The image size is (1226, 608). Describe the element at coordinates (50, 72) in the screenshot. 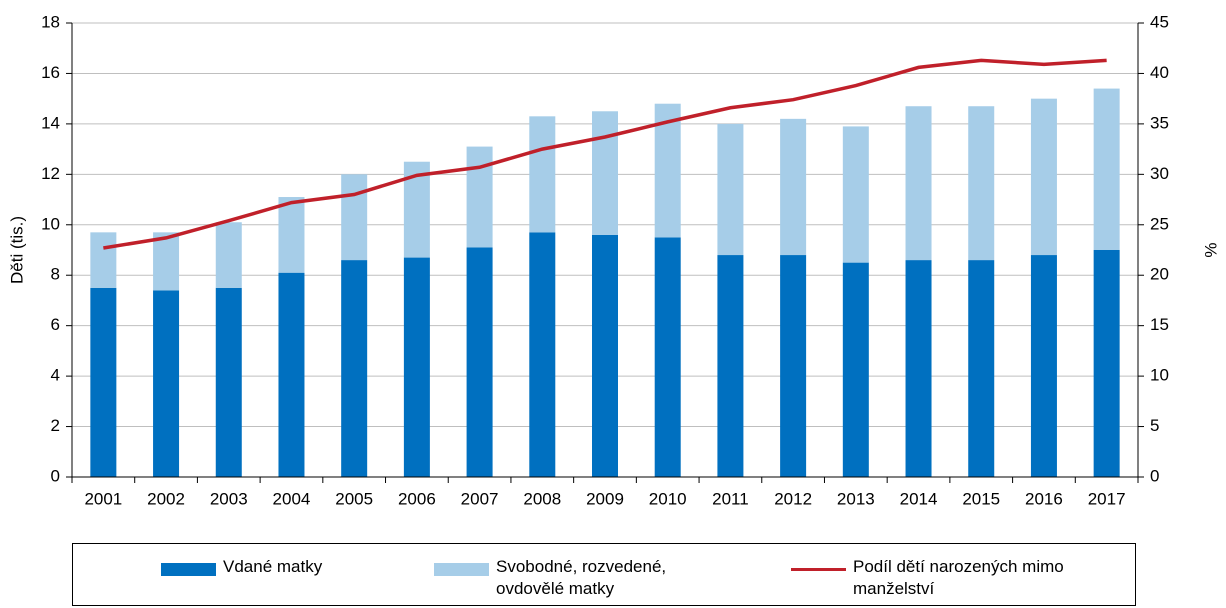

I see `y-tick-label: 16` at that location.